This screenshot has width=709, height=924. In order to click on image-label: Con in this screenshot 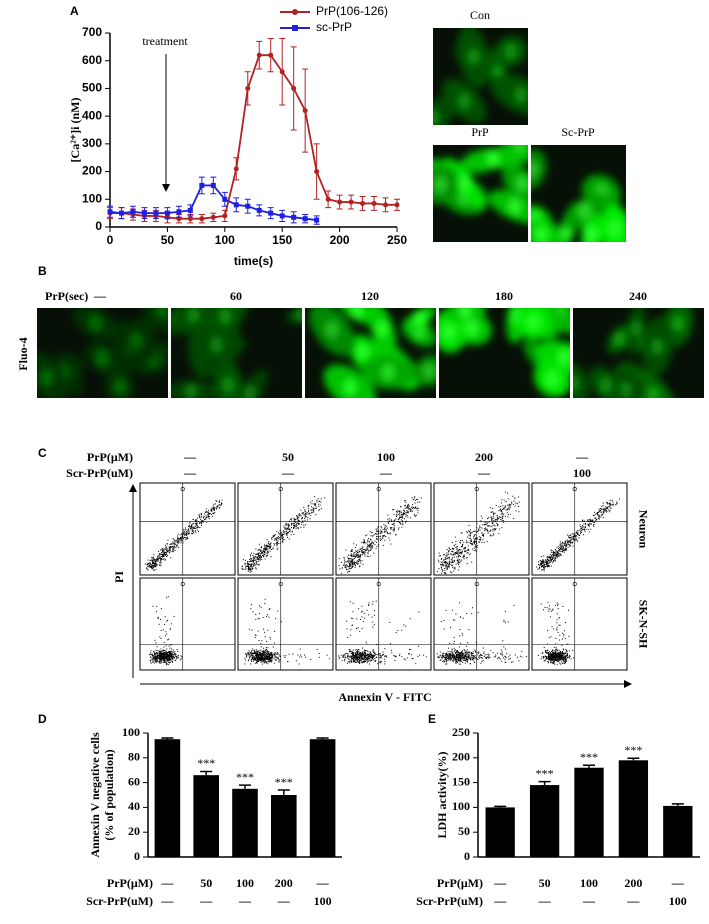, I will do `click(480, 15)`.